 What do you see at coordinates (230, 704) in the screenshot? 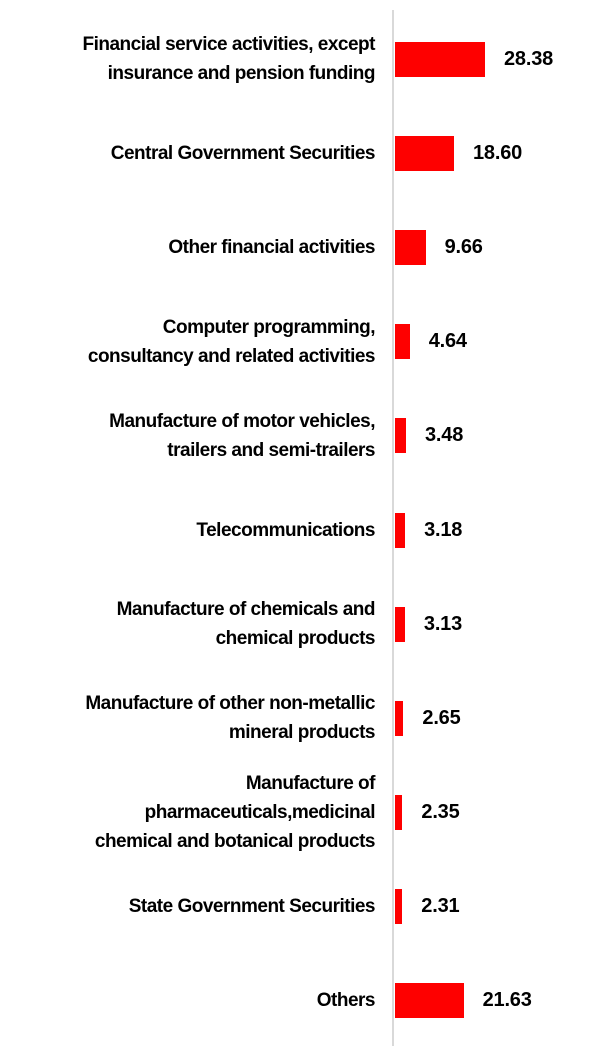
I see `category-label-line: Manufacture of other non-metallic` at bounding box center [230, 704].